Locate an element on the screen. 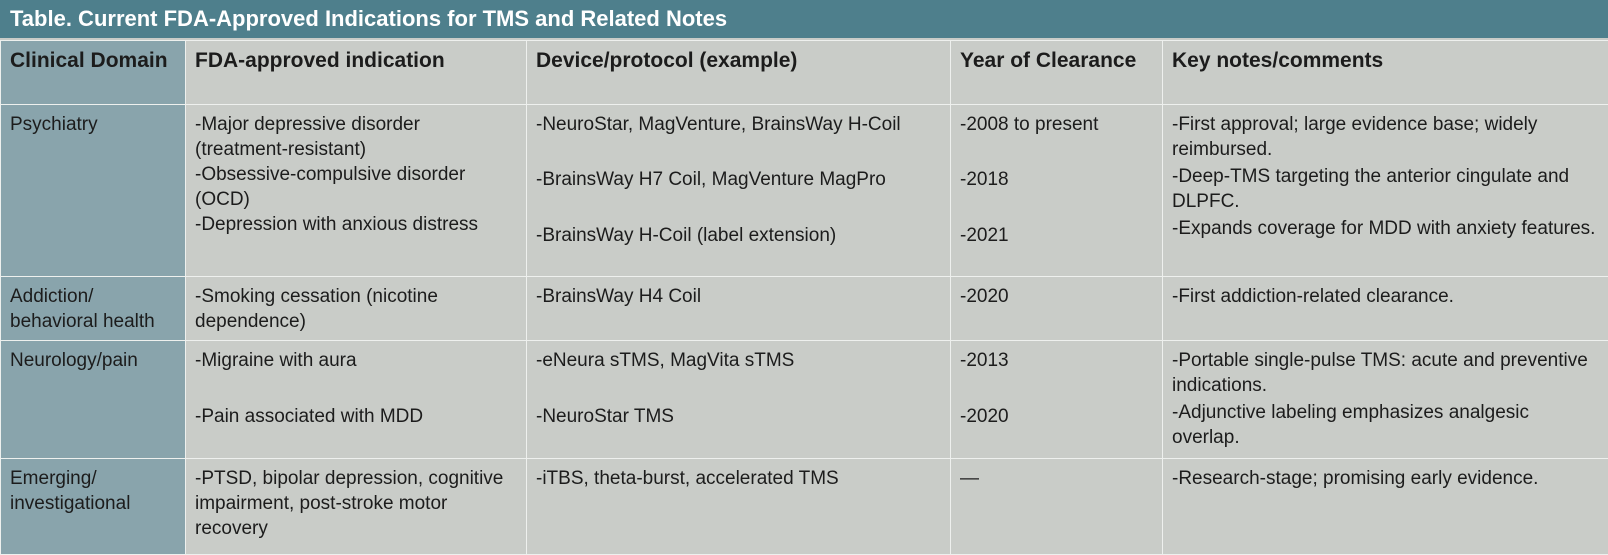 This screenshot has height=555, width=1608. device-cell: -iTBS, theta-burst, accelerated TMS is located at coordinates (739, 507).